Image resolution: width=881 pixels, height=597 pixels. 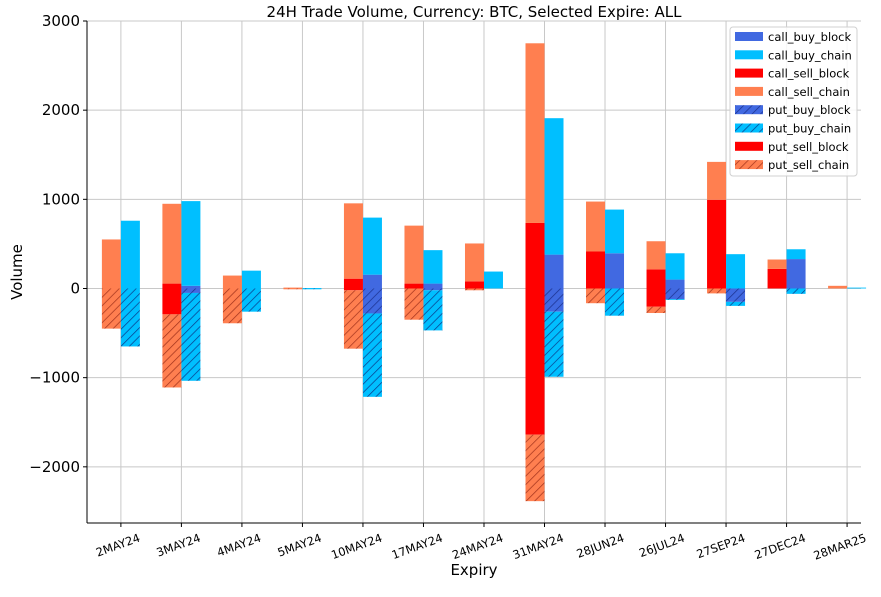 I want to click on y-axis-label: Volume, so click(x=17, y=272).